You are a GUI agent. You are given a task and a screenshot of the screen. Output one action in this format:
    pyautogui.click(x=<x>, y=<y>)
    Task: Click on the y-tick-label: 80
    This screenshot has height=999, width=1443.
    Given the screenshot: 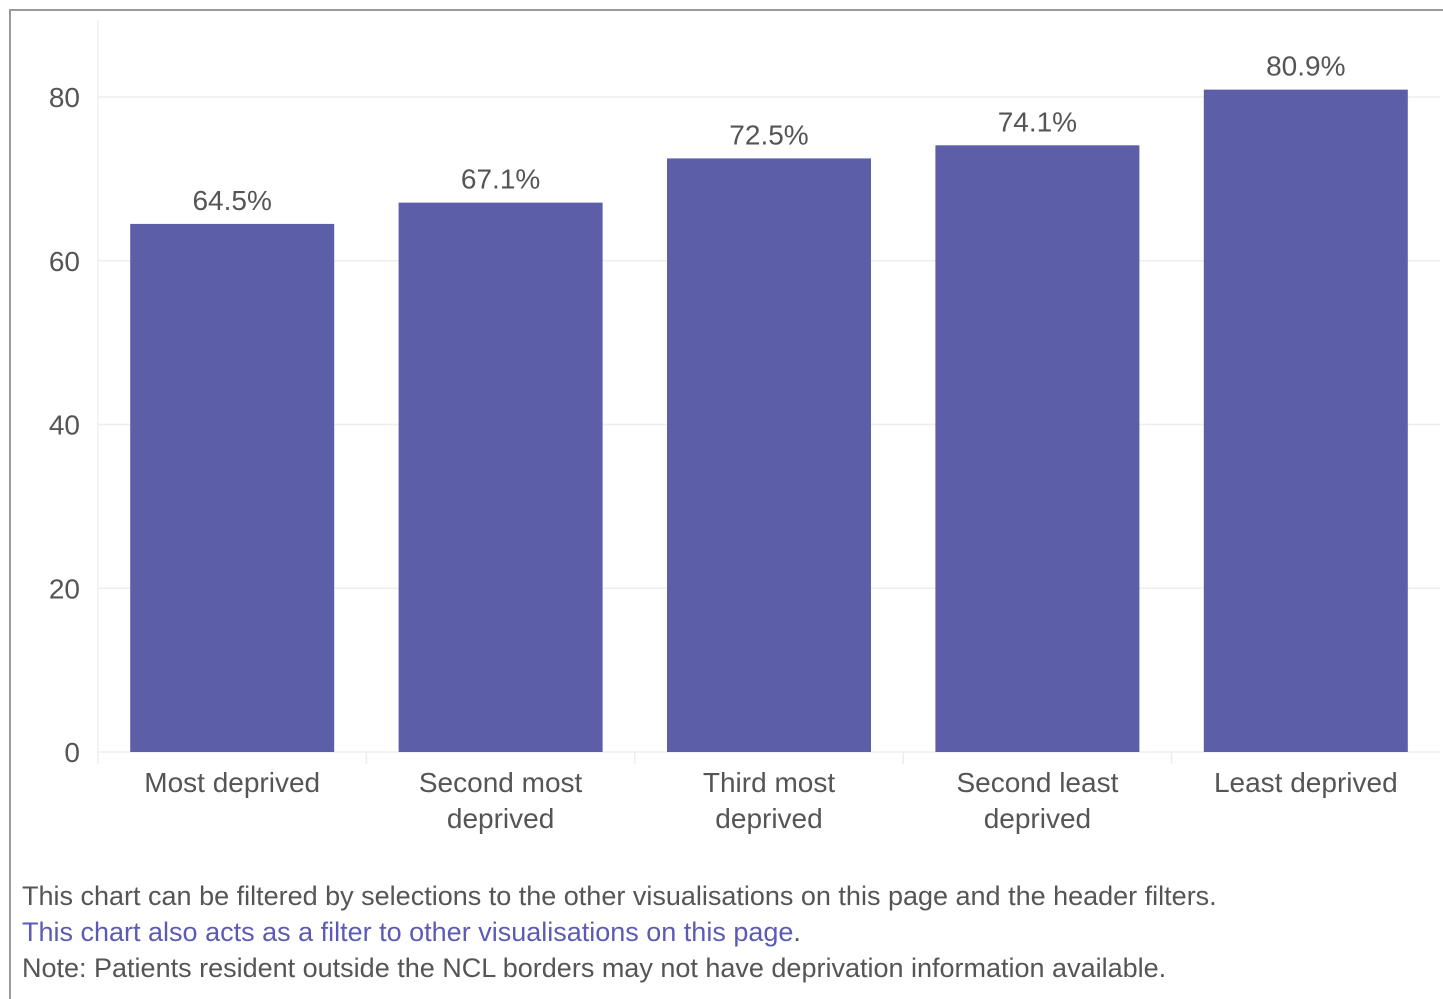 What is the action you would take?
    pyautogui.click(x=64, y=97)
    